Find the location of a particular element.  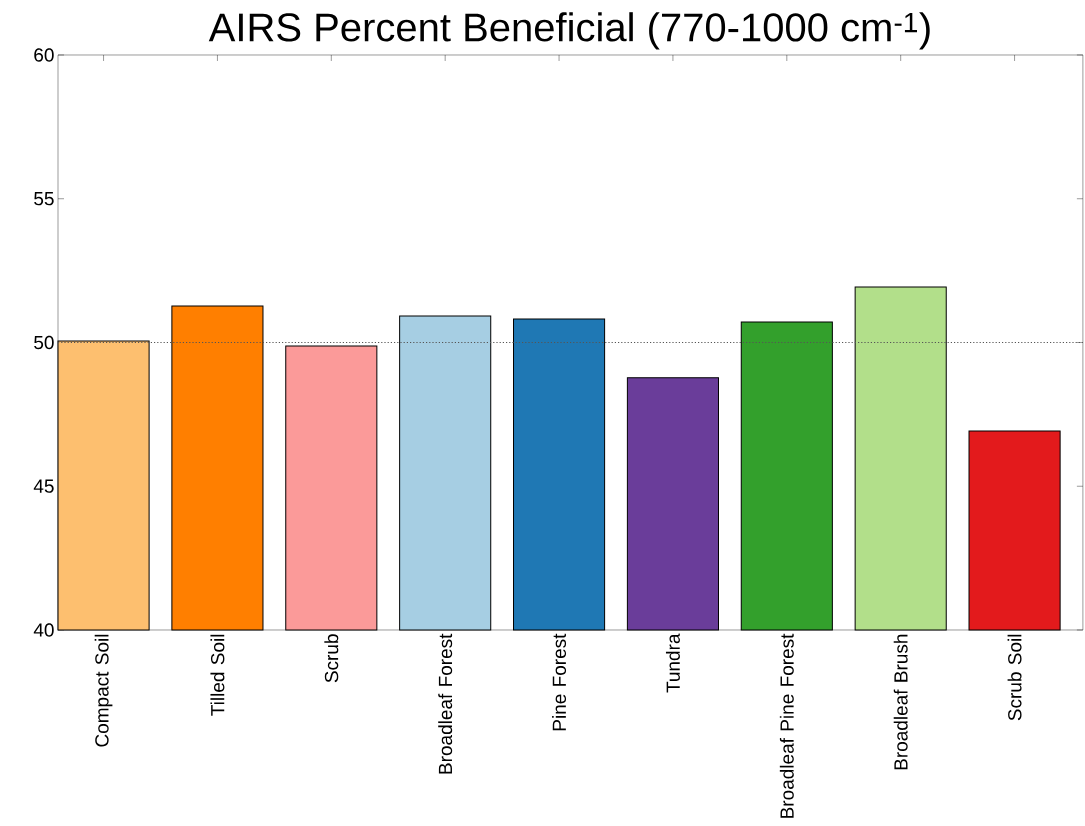

x-tick-label: Broadleaf Forest is located at coordinates (445, 703).